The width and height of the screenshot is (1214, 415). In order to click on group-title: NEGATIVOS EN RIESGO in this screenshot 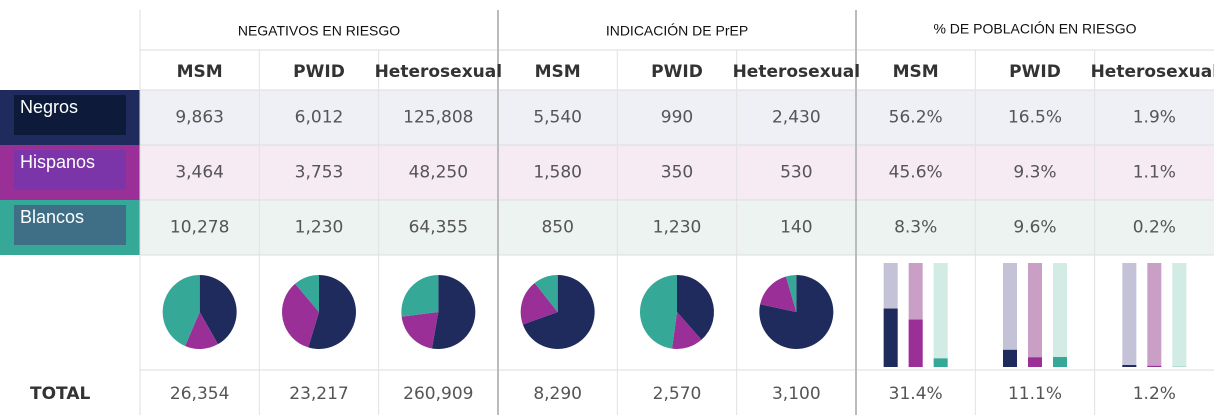, I will do `click(319, 31)`.